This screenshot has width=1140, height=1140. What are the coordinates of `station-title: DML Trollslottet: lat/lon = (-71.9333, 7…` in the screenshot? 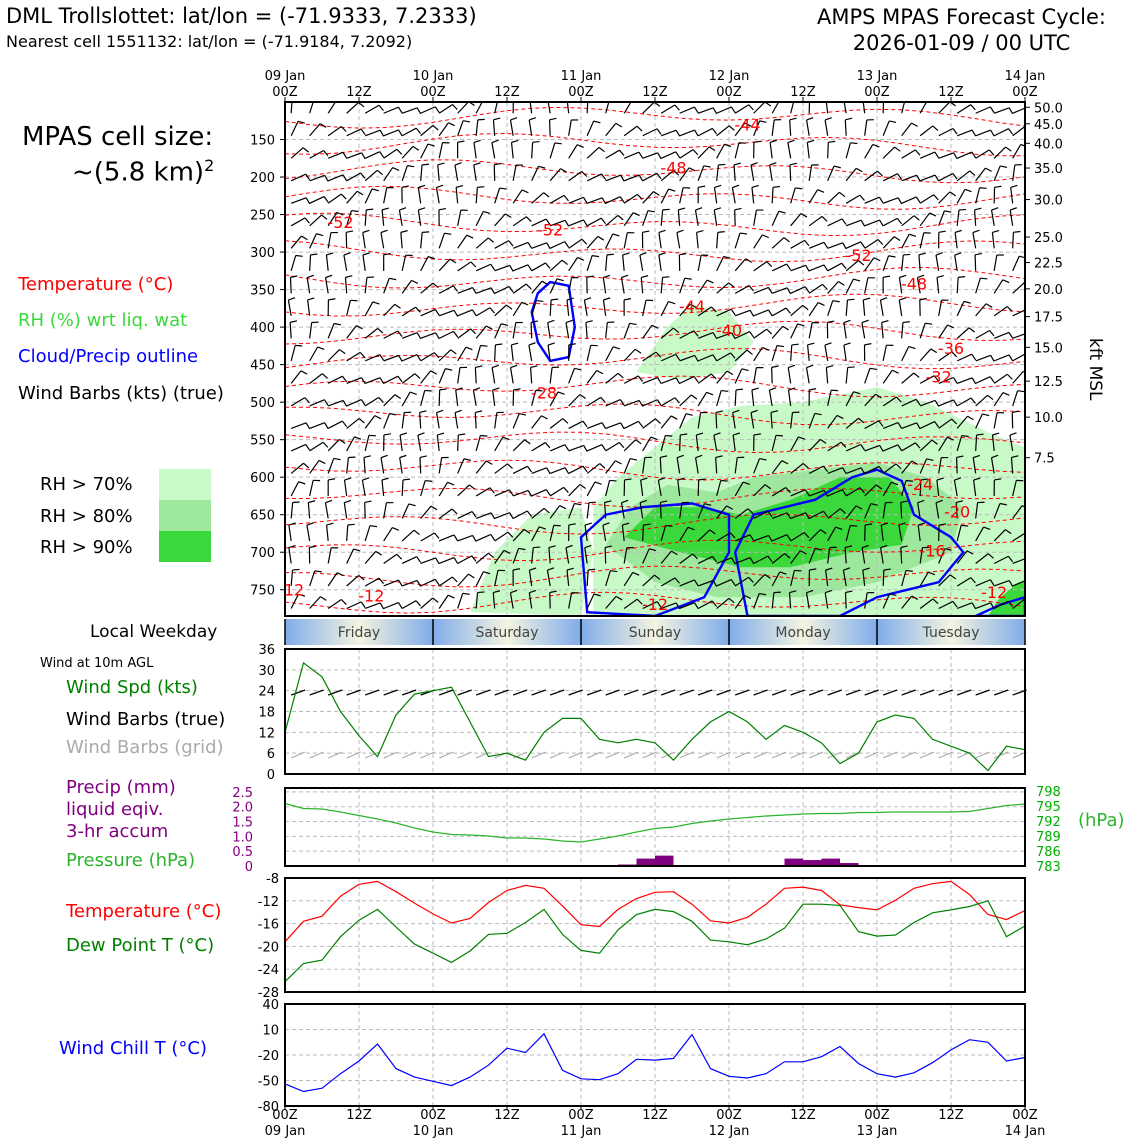 It's located at (241, 16).